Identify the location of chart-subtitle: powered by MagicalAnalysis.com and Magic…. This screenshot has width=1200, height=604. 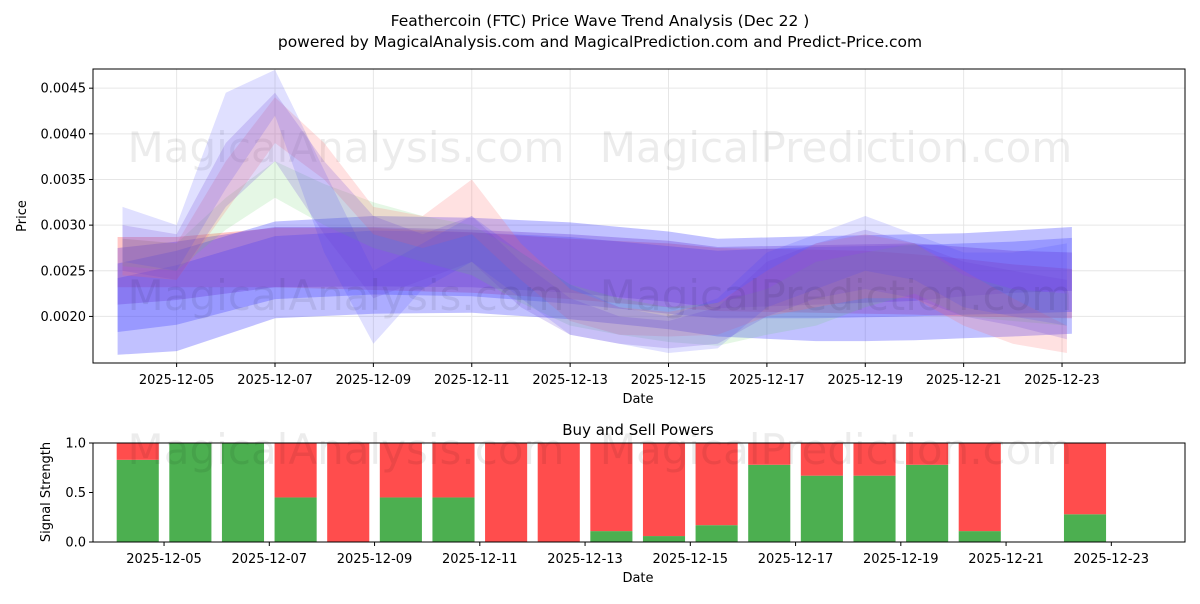
(600, 42).